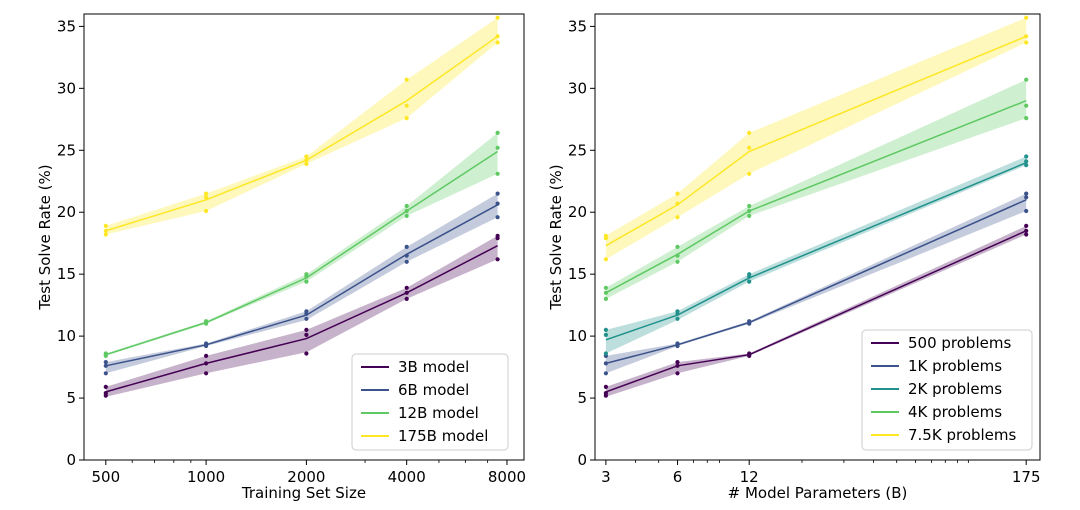 This screenshot has height=510, width=1080. I want to click on legend-label: 175B model, so click(443, 436).